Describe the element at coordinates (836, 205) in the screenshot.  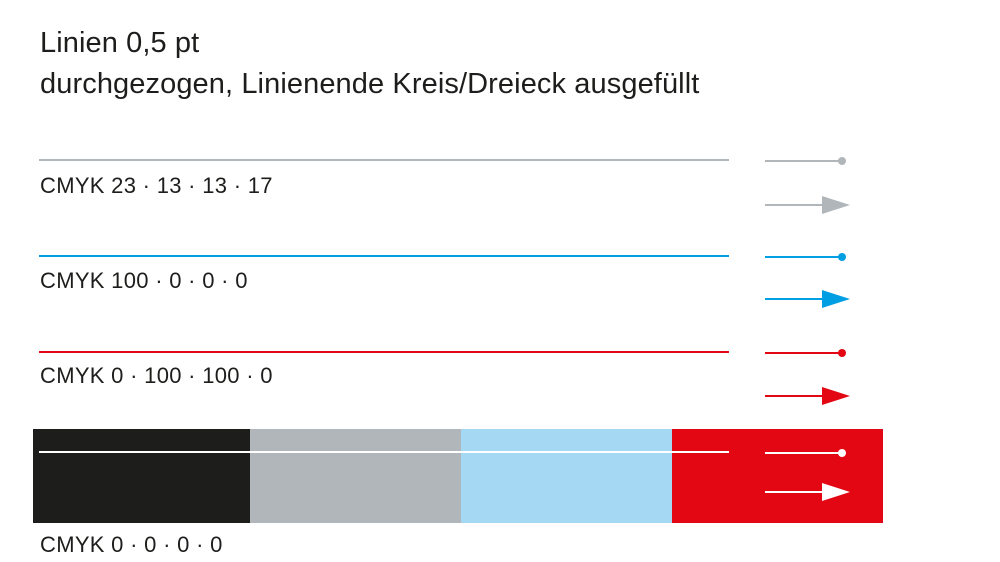
I see `grey-arrow-end` at that location.